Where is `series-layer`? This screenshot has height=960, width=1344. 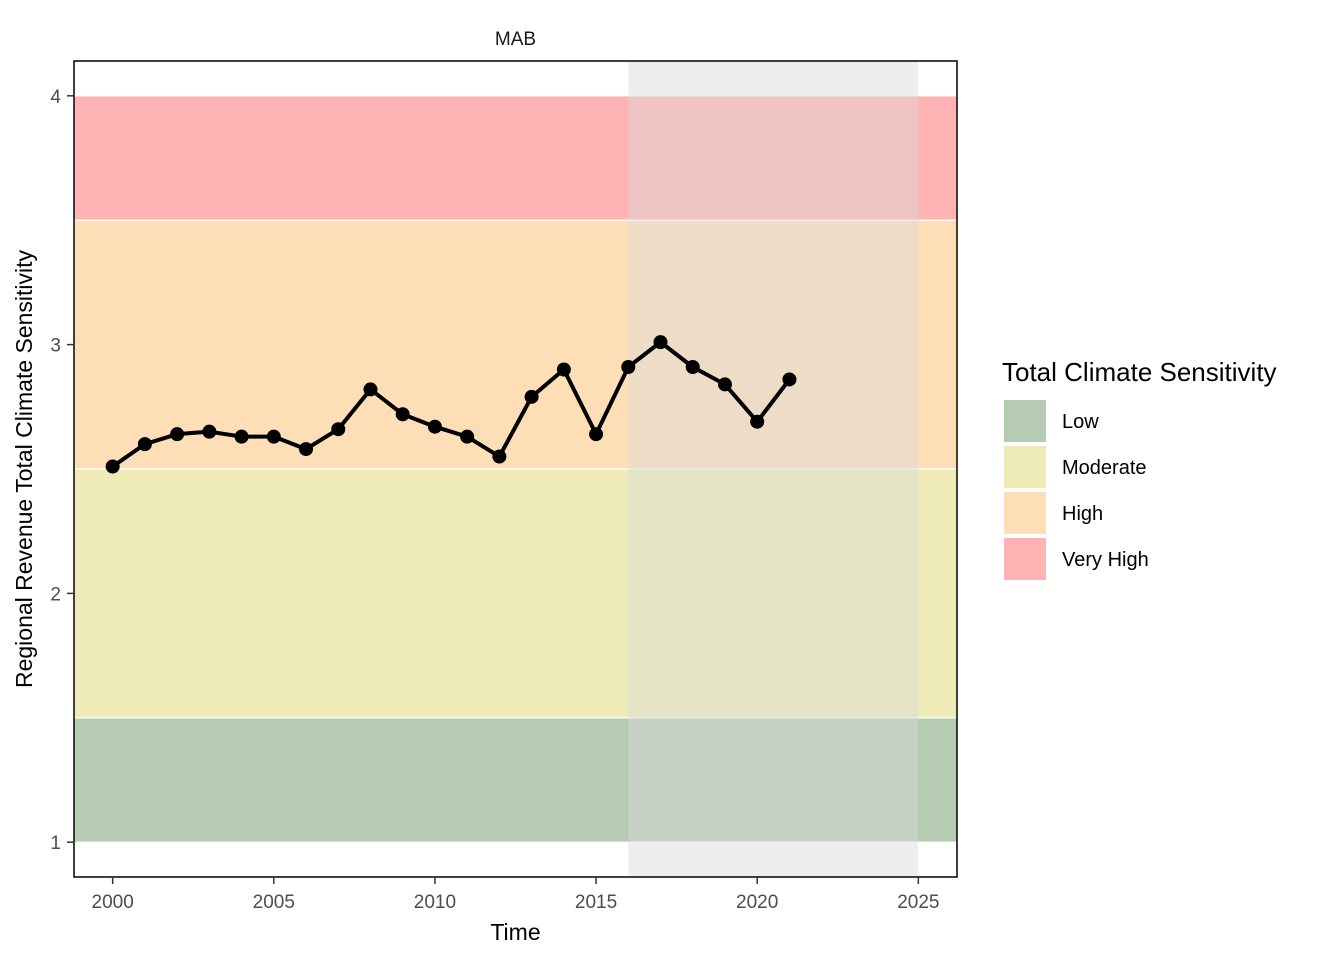 series-layer is located at coordinates (451, 404).